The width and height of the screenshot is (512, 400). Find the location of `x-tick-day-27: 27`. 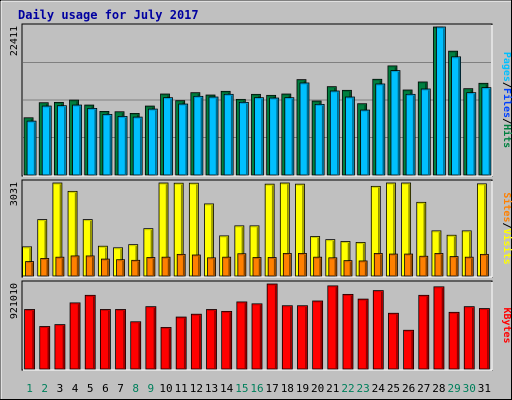

x-tick-day-27: 27 is located at coordinates (423, 388).